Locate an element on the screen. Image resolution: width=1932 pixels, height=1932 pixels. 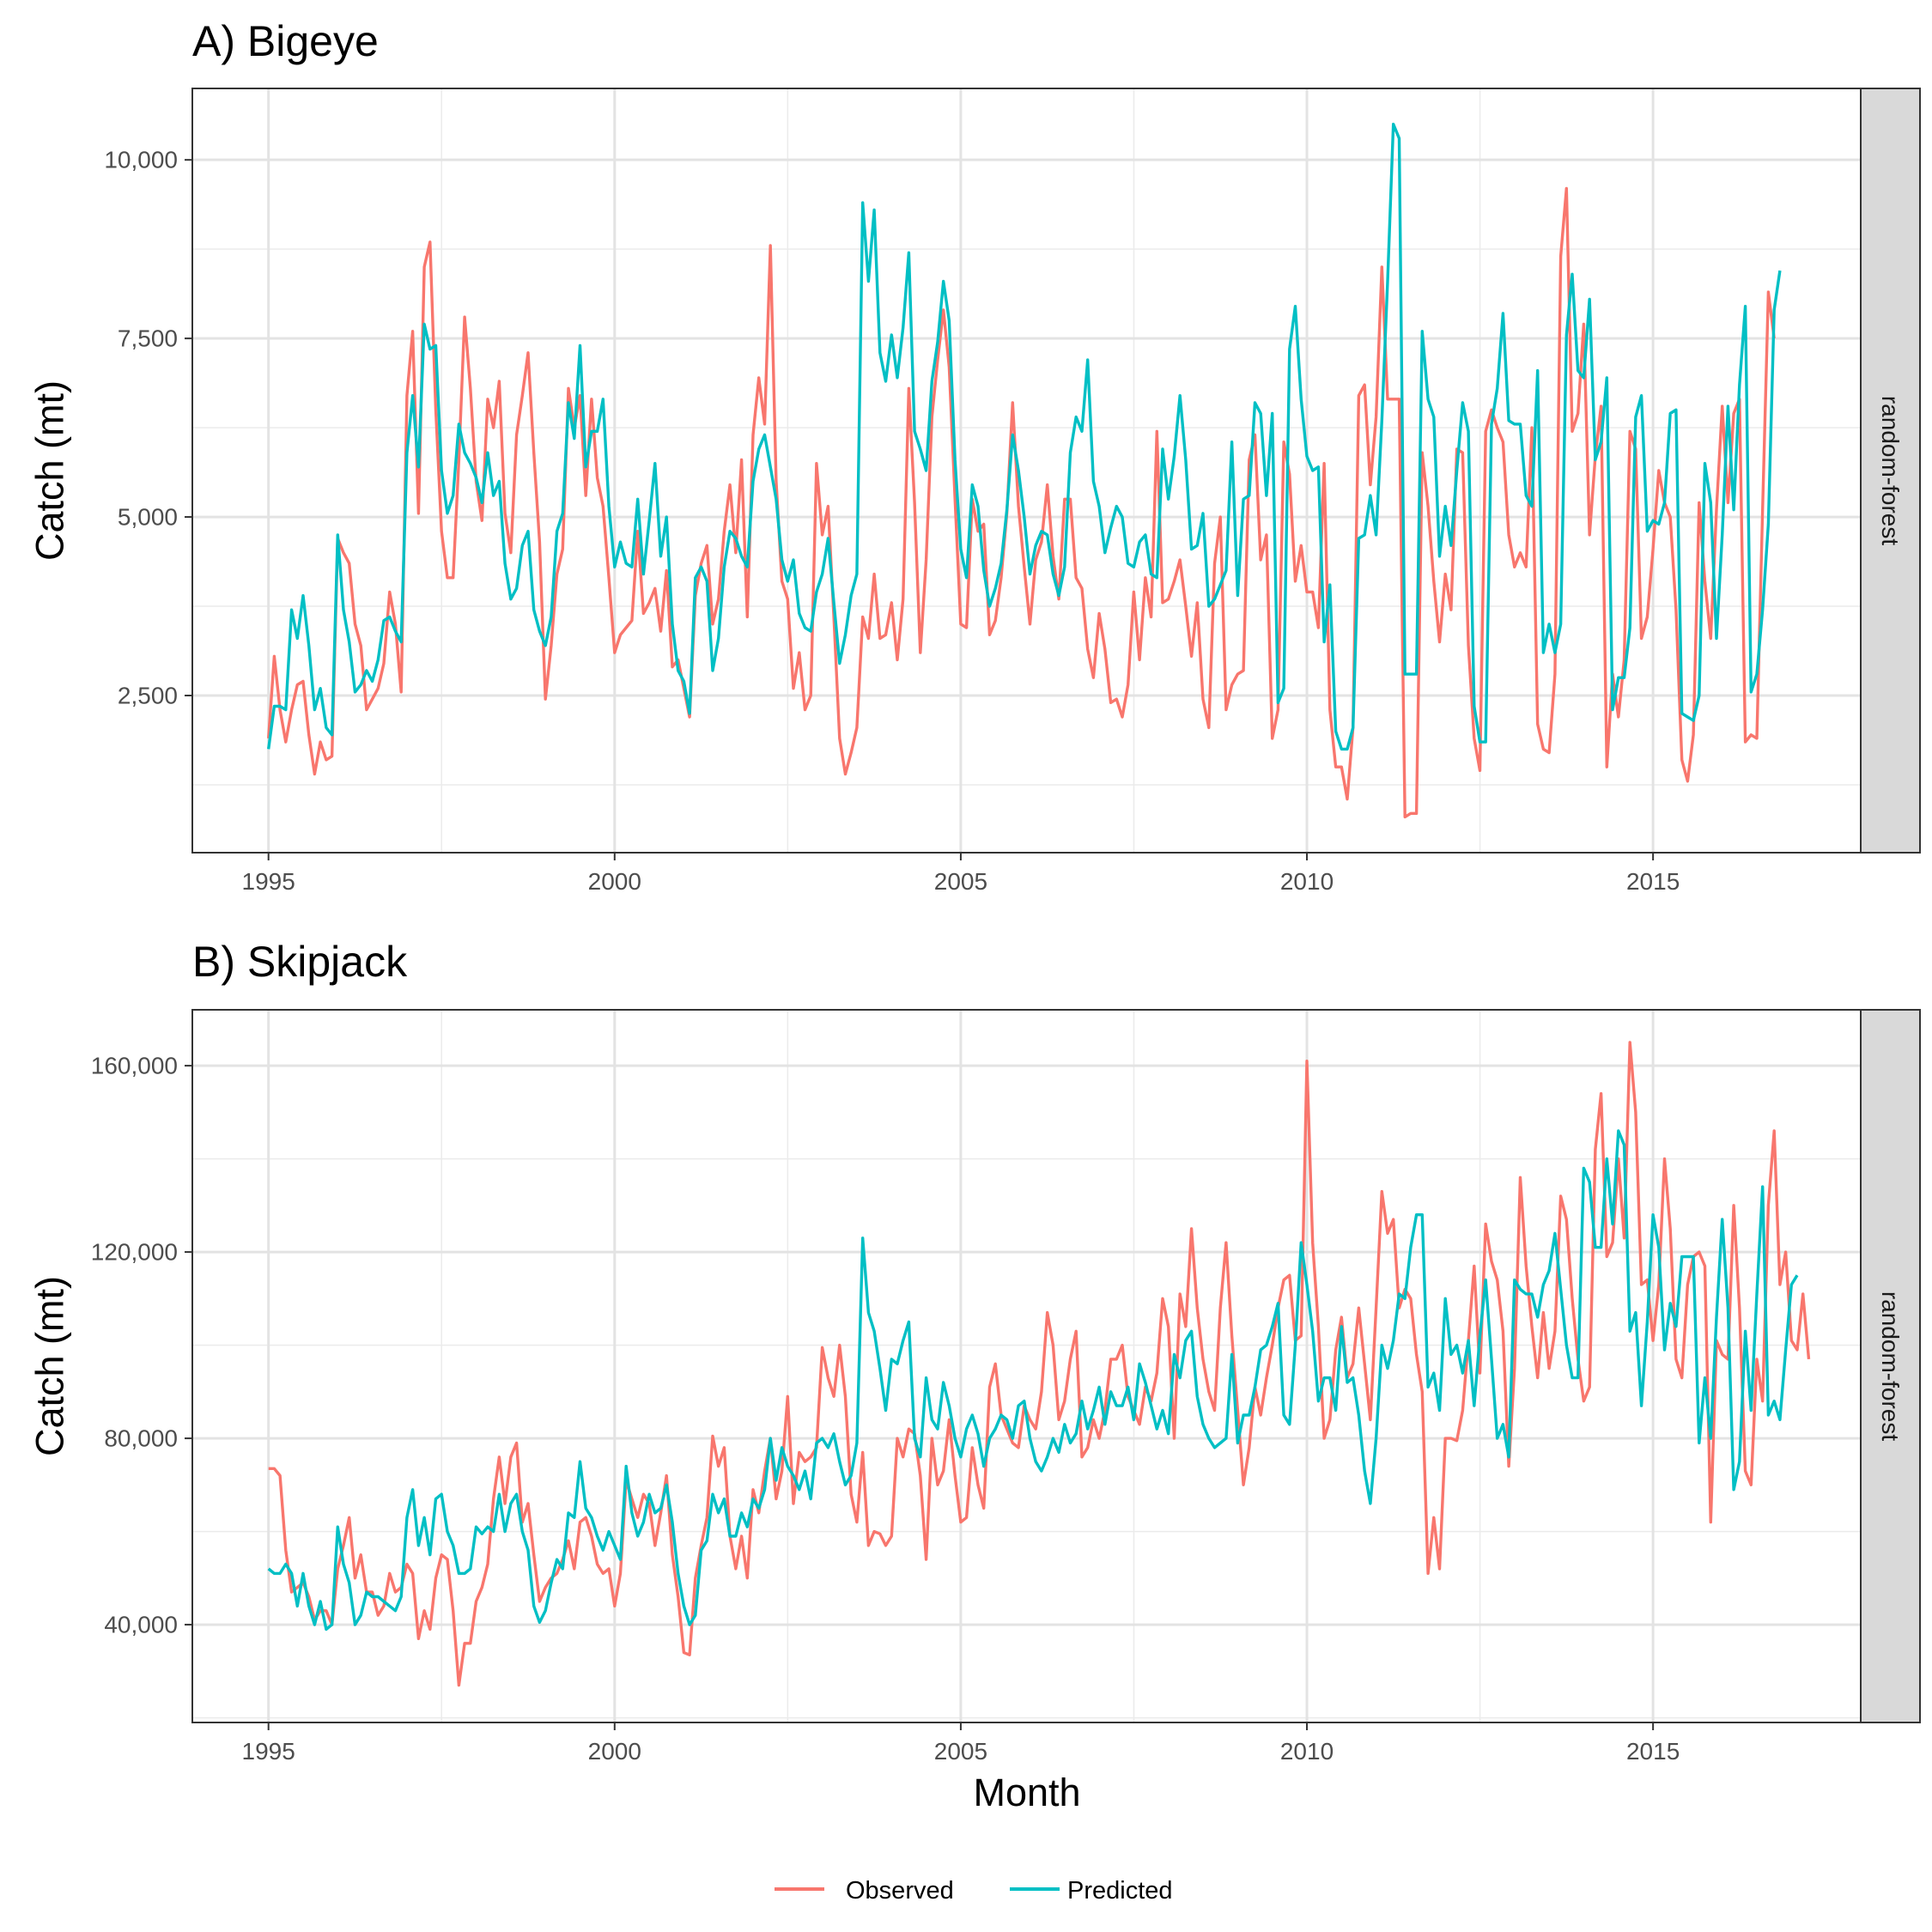
y-tick-label: 2,500 is located at coordinates (148, 696).